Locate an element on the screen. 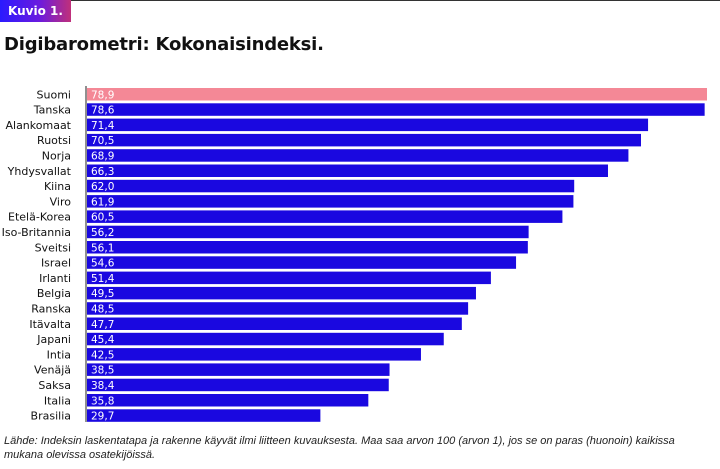 The image size is (720, 469). bar-value-label: 51,4 is located at coordinates (103, 279).